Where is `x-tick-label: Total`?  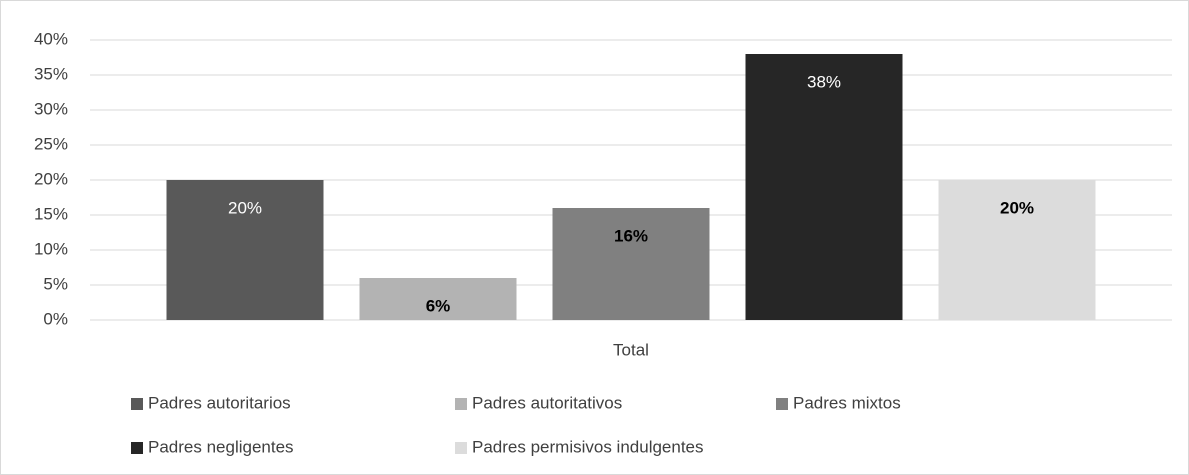 x-tick-label: Total is located at coordinates (631, 349).